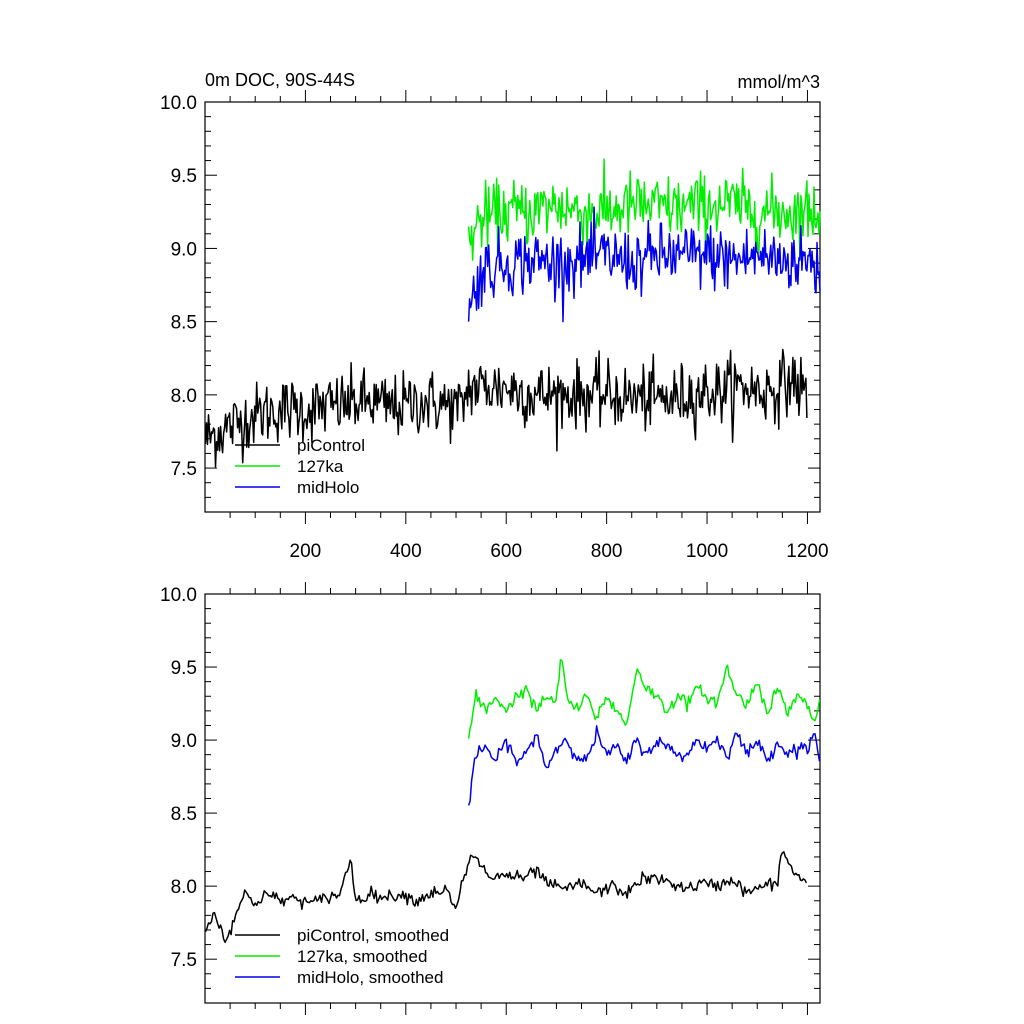  Describe the element at coordinates (707, 551) in the screenshot. I see `x-tick-label: 1000` at that location.